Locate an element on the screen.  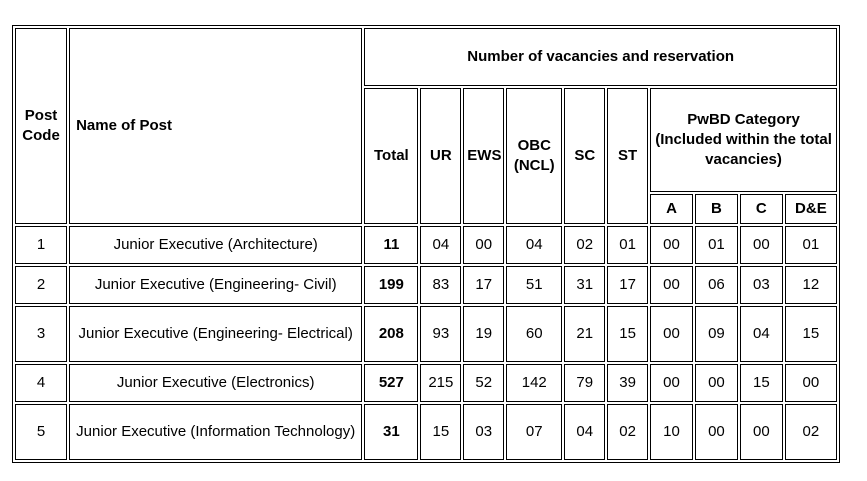
cell-sc: 79 is located at coordinates (585, 383).